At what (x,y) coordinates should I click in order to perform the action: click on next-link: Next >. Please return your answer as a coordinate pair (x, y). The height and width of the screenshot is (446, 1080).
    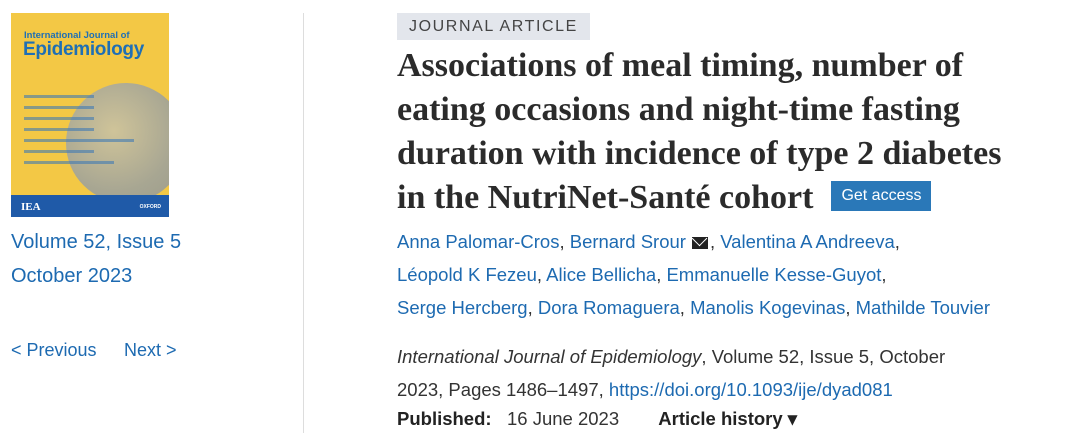
    Looking at the image, I should click on (150, 350).